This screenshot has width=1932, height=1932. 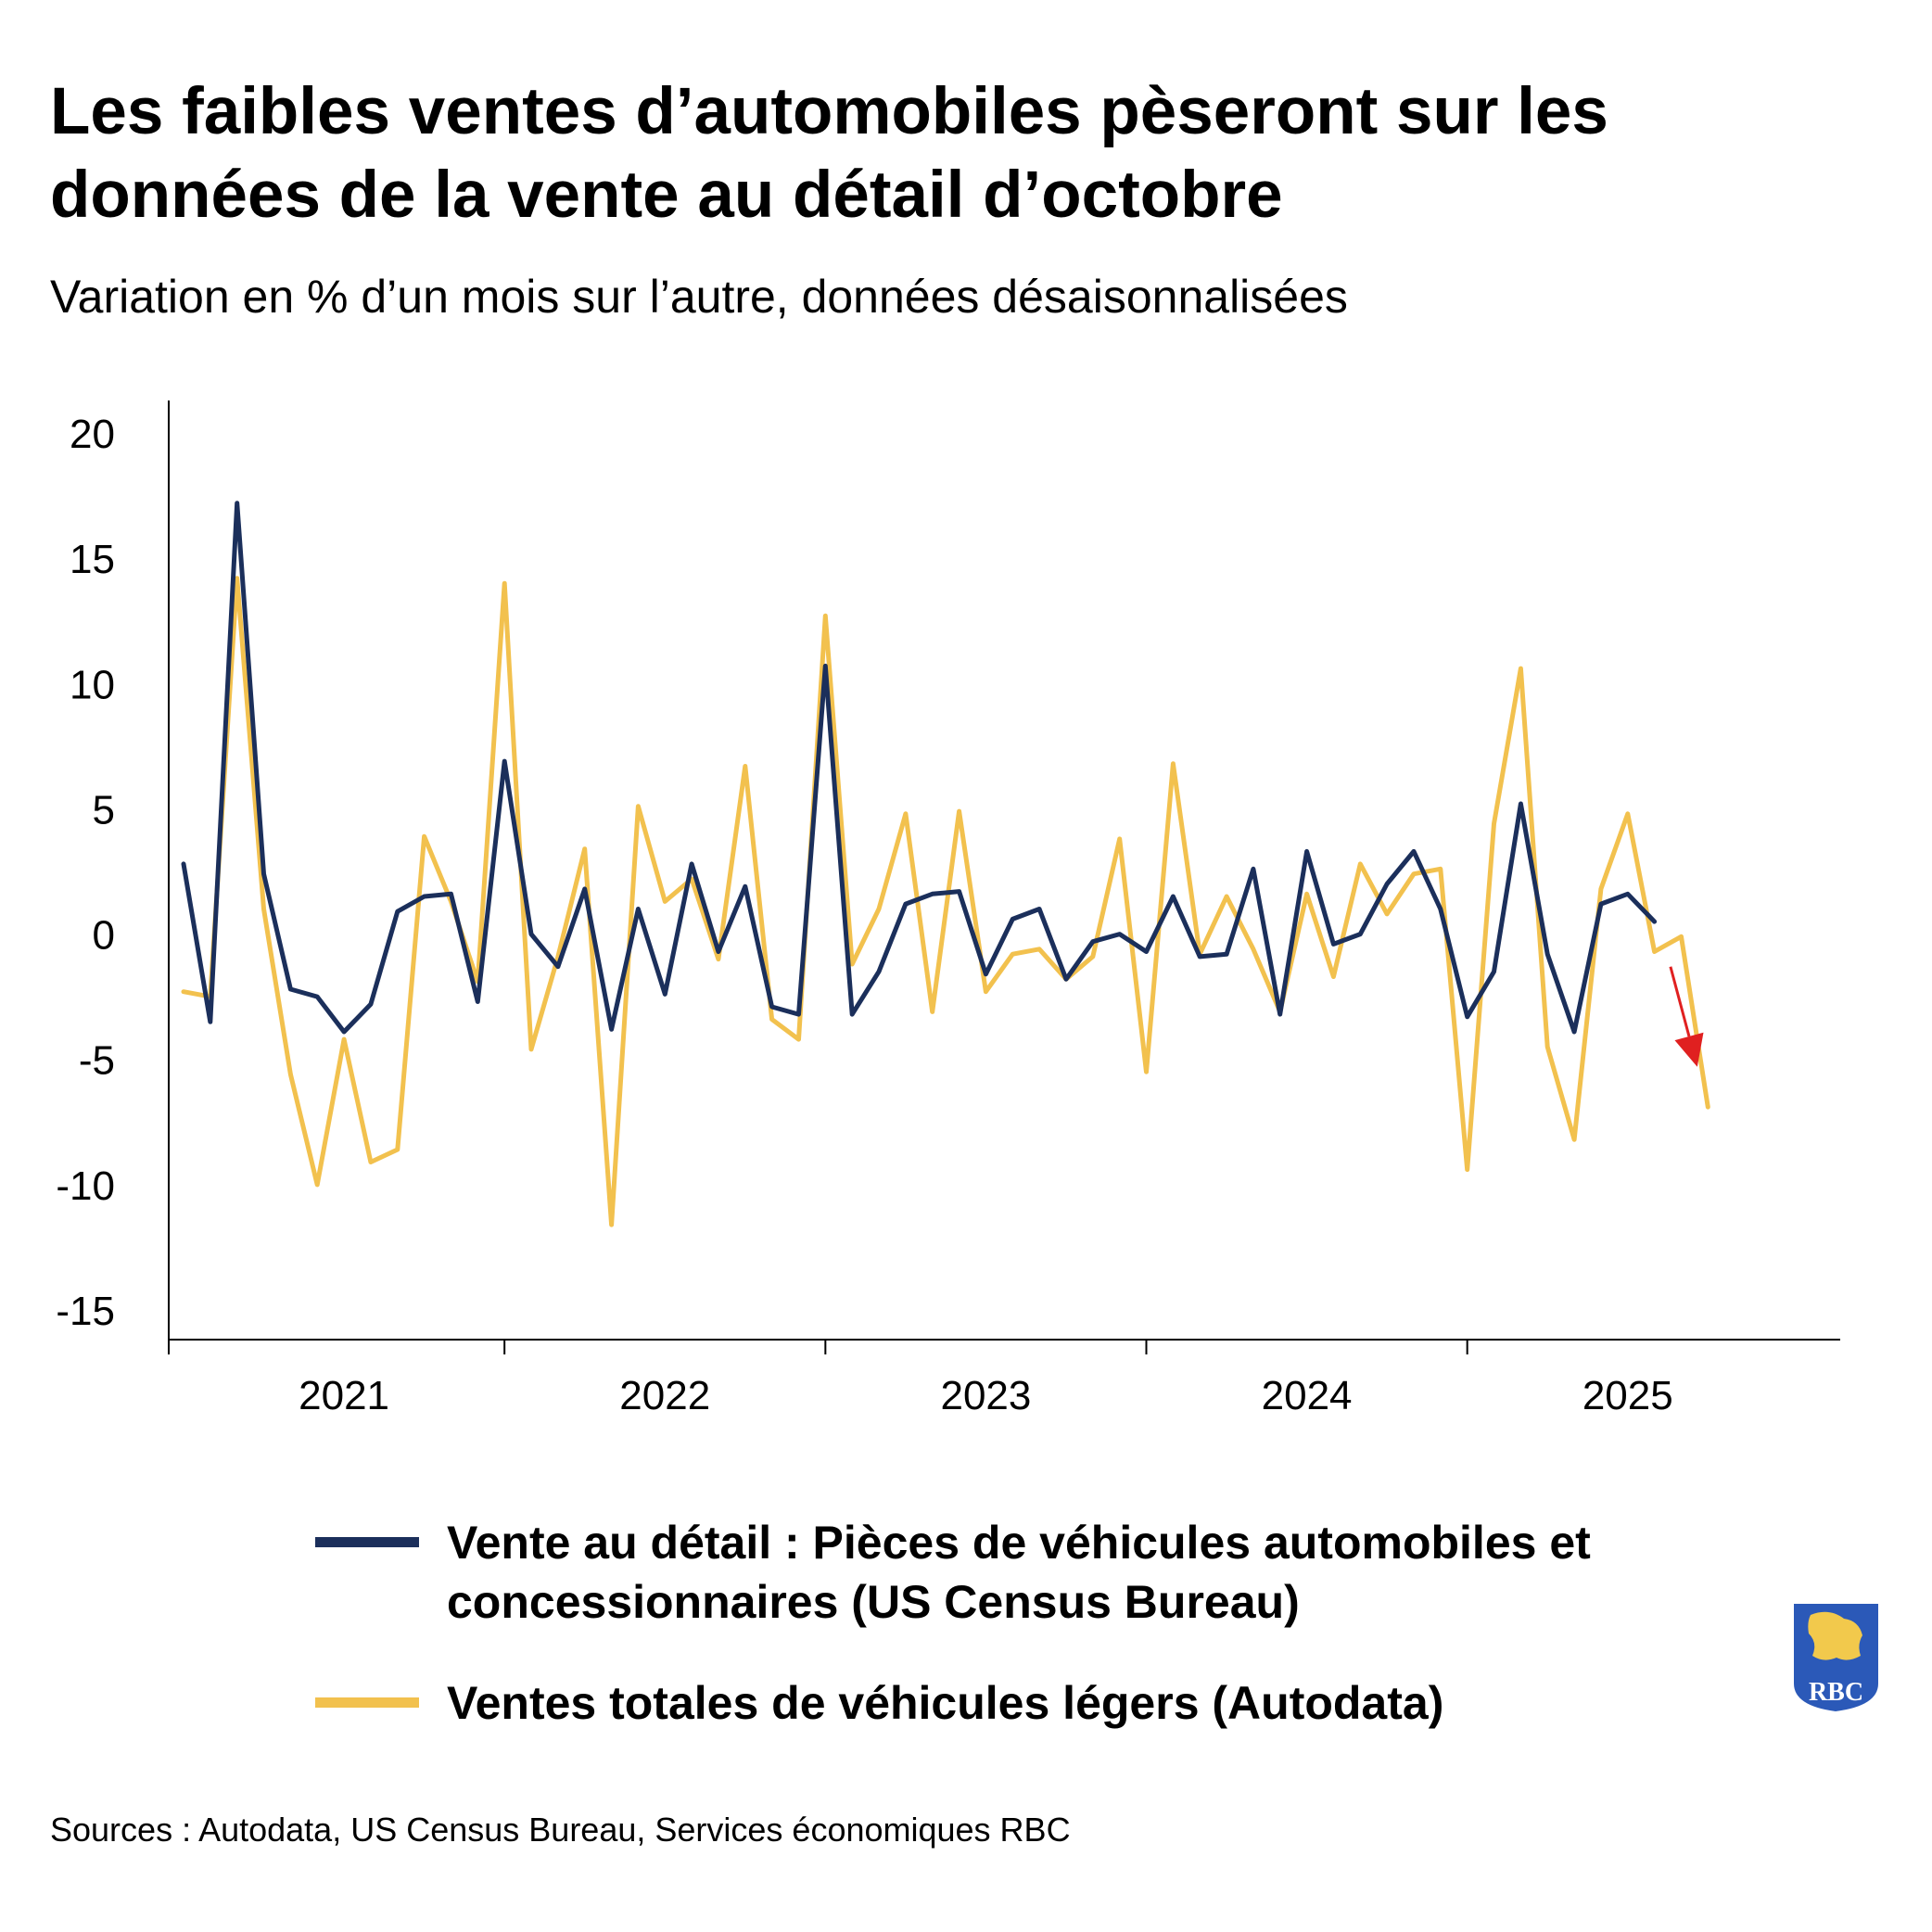 What do you see at coordinates (664, 1395) in the screenshot?
I see `x-tick-label: 2022` at bounding box center [664, 1395].